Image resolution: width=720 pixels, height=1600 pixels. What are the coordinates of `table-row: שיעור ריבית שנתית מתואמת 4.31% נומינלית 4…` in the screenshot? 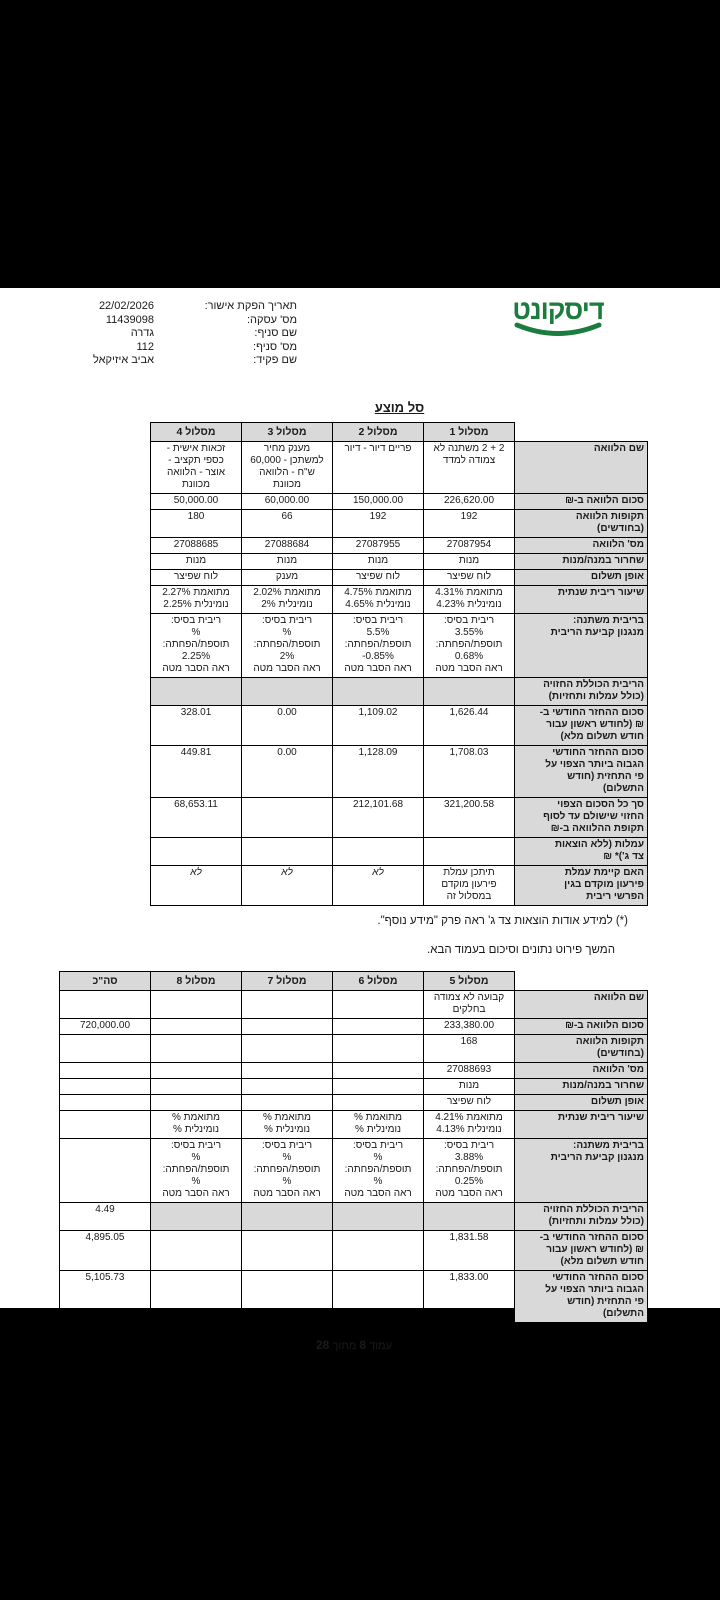 It's located at (399, 599).